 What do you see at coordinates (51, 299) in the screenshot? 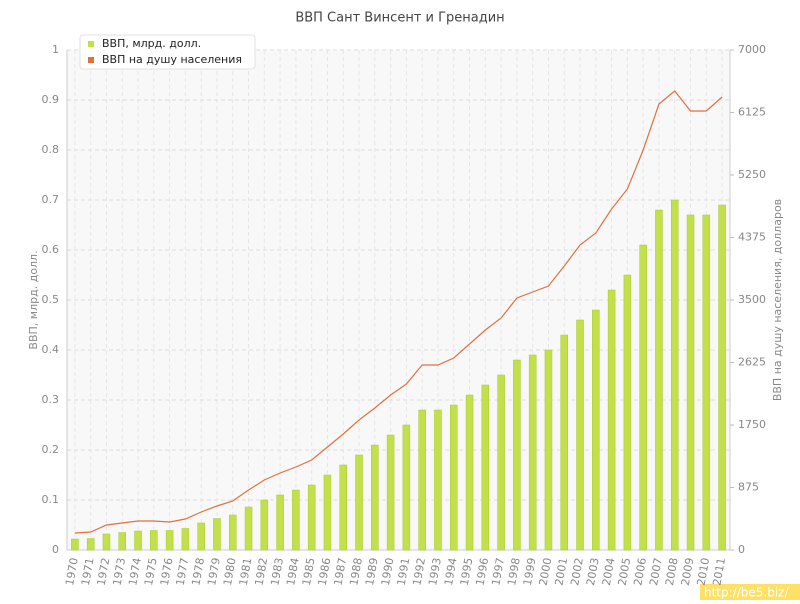
I see `y-tick-label: 0.5` at bounding box center [51, 299].